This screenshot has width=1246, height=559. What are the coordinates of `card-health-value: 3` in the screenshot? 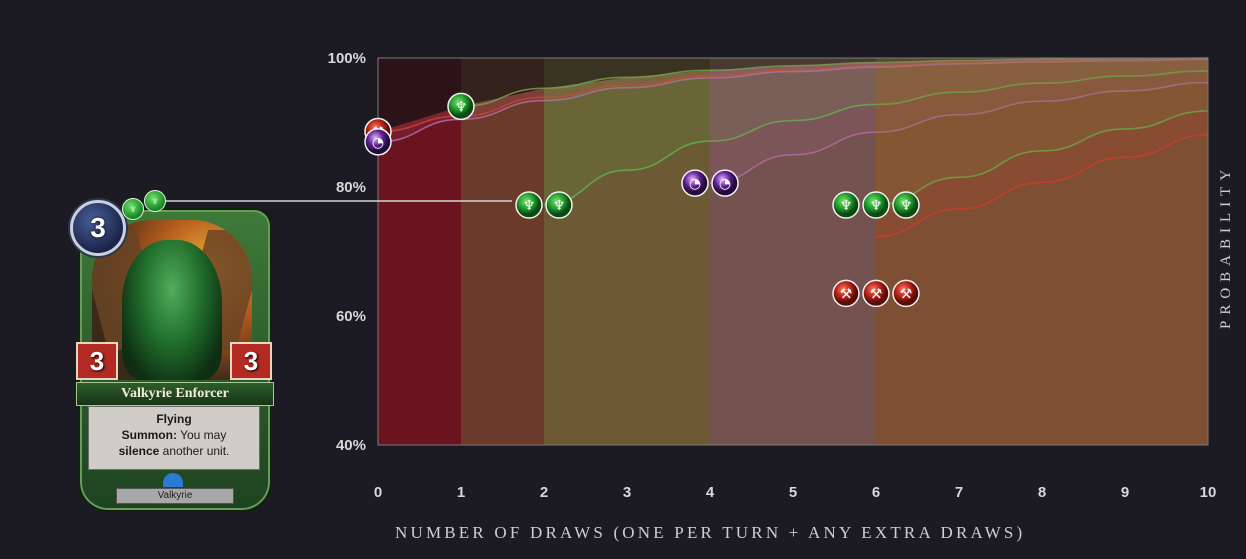 It's located at (251, 360).